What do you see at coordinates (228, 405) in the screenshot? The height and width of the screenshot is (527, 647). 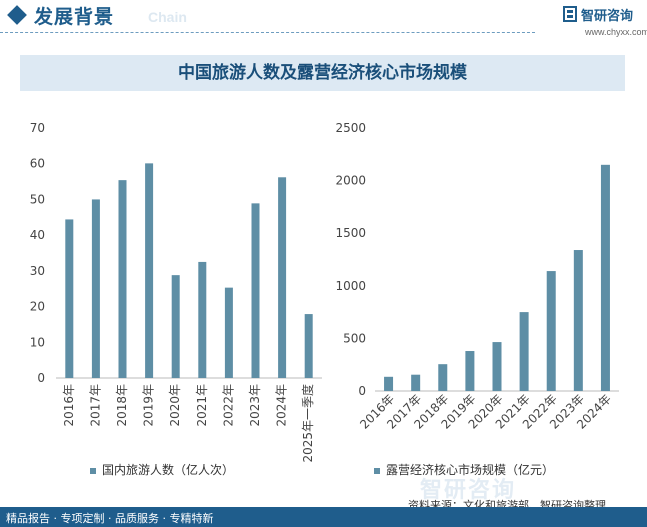 I see `x-tick-label: 2022年` at bounding box center [228, 405].